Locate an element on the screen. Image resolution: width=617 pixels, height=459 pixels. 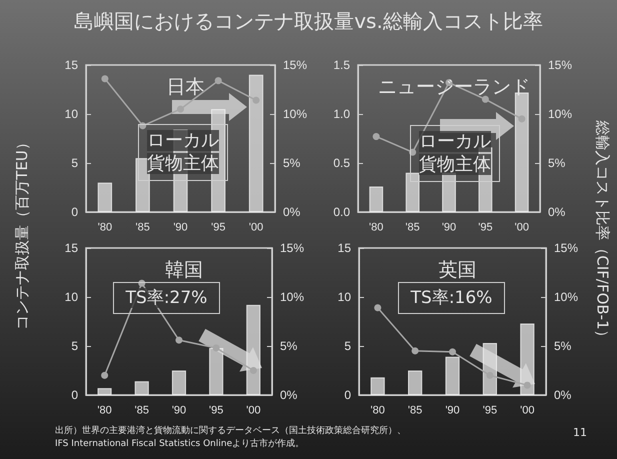
text: IFS International Fiscal Statistics Onlineより古市が作成。 is located at coordinates (179, 444).